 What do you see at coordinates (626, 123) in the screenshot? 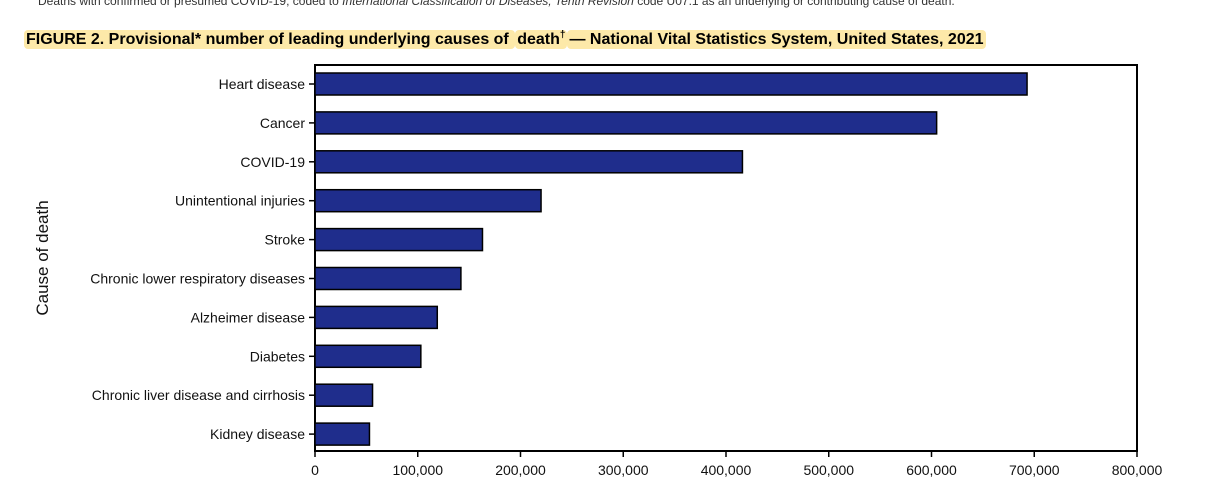
I see `bar-cancer` at bounding box center [626, 123].